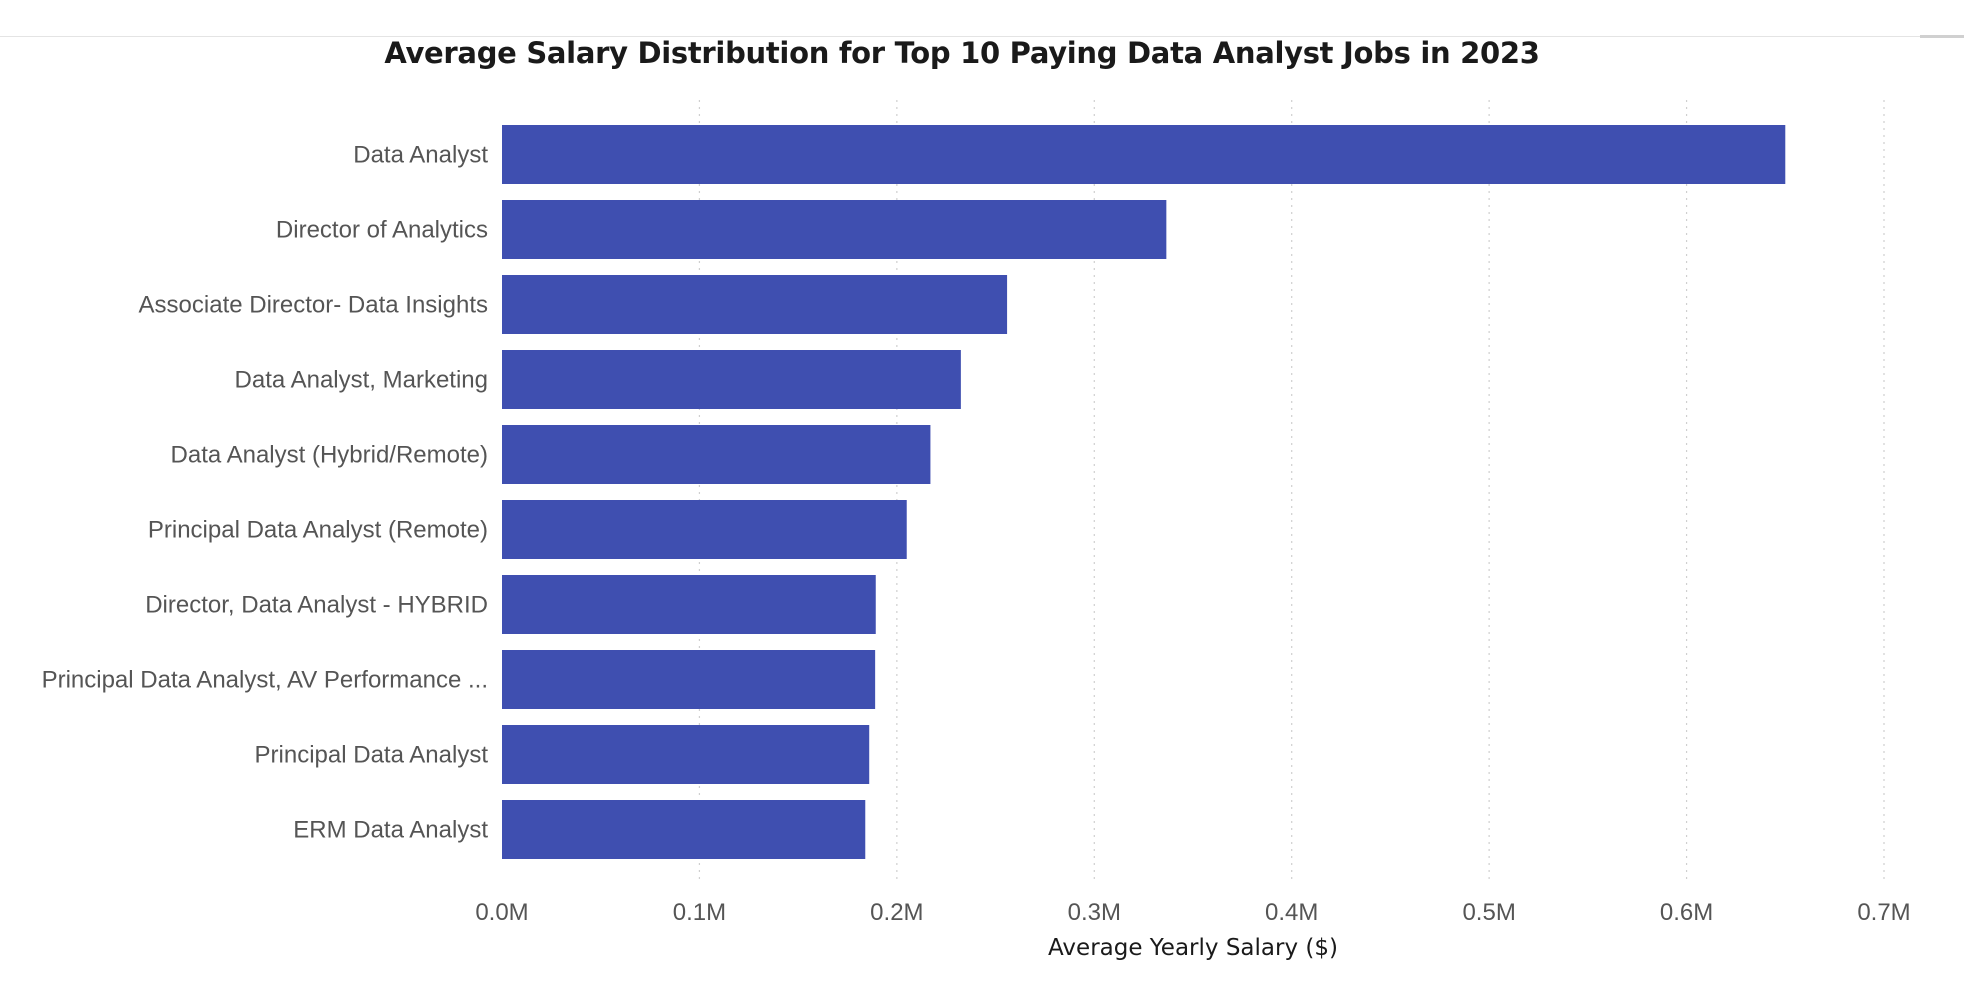 Image resolution: width=1964 pixels, height=987 pixels. I want to click on x-tick-label: 0.3M, so click(1094, 912).